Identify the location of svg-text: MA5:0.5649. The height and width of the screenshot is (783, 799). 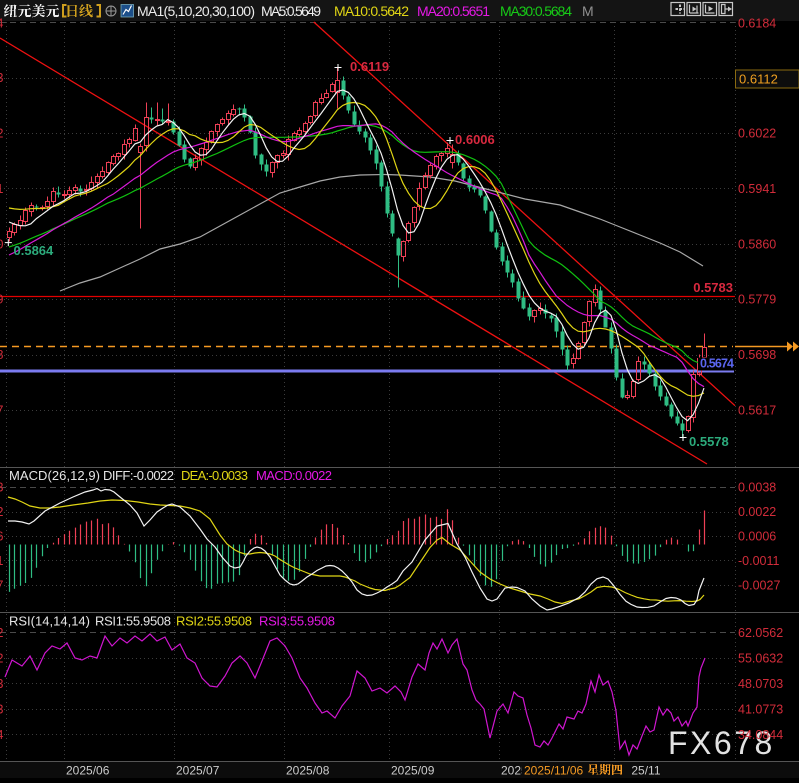
(291, 11).